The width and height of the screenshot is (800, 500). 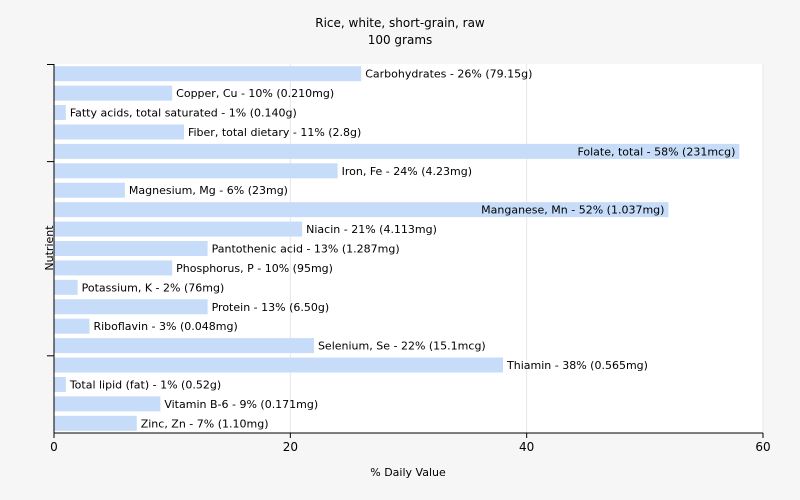 What do you see at coordinates (448, 74) in the screenshot?
I see `bar-label: Carbohydrates - 26% (79.15g)` at bounding box center [448, 74].